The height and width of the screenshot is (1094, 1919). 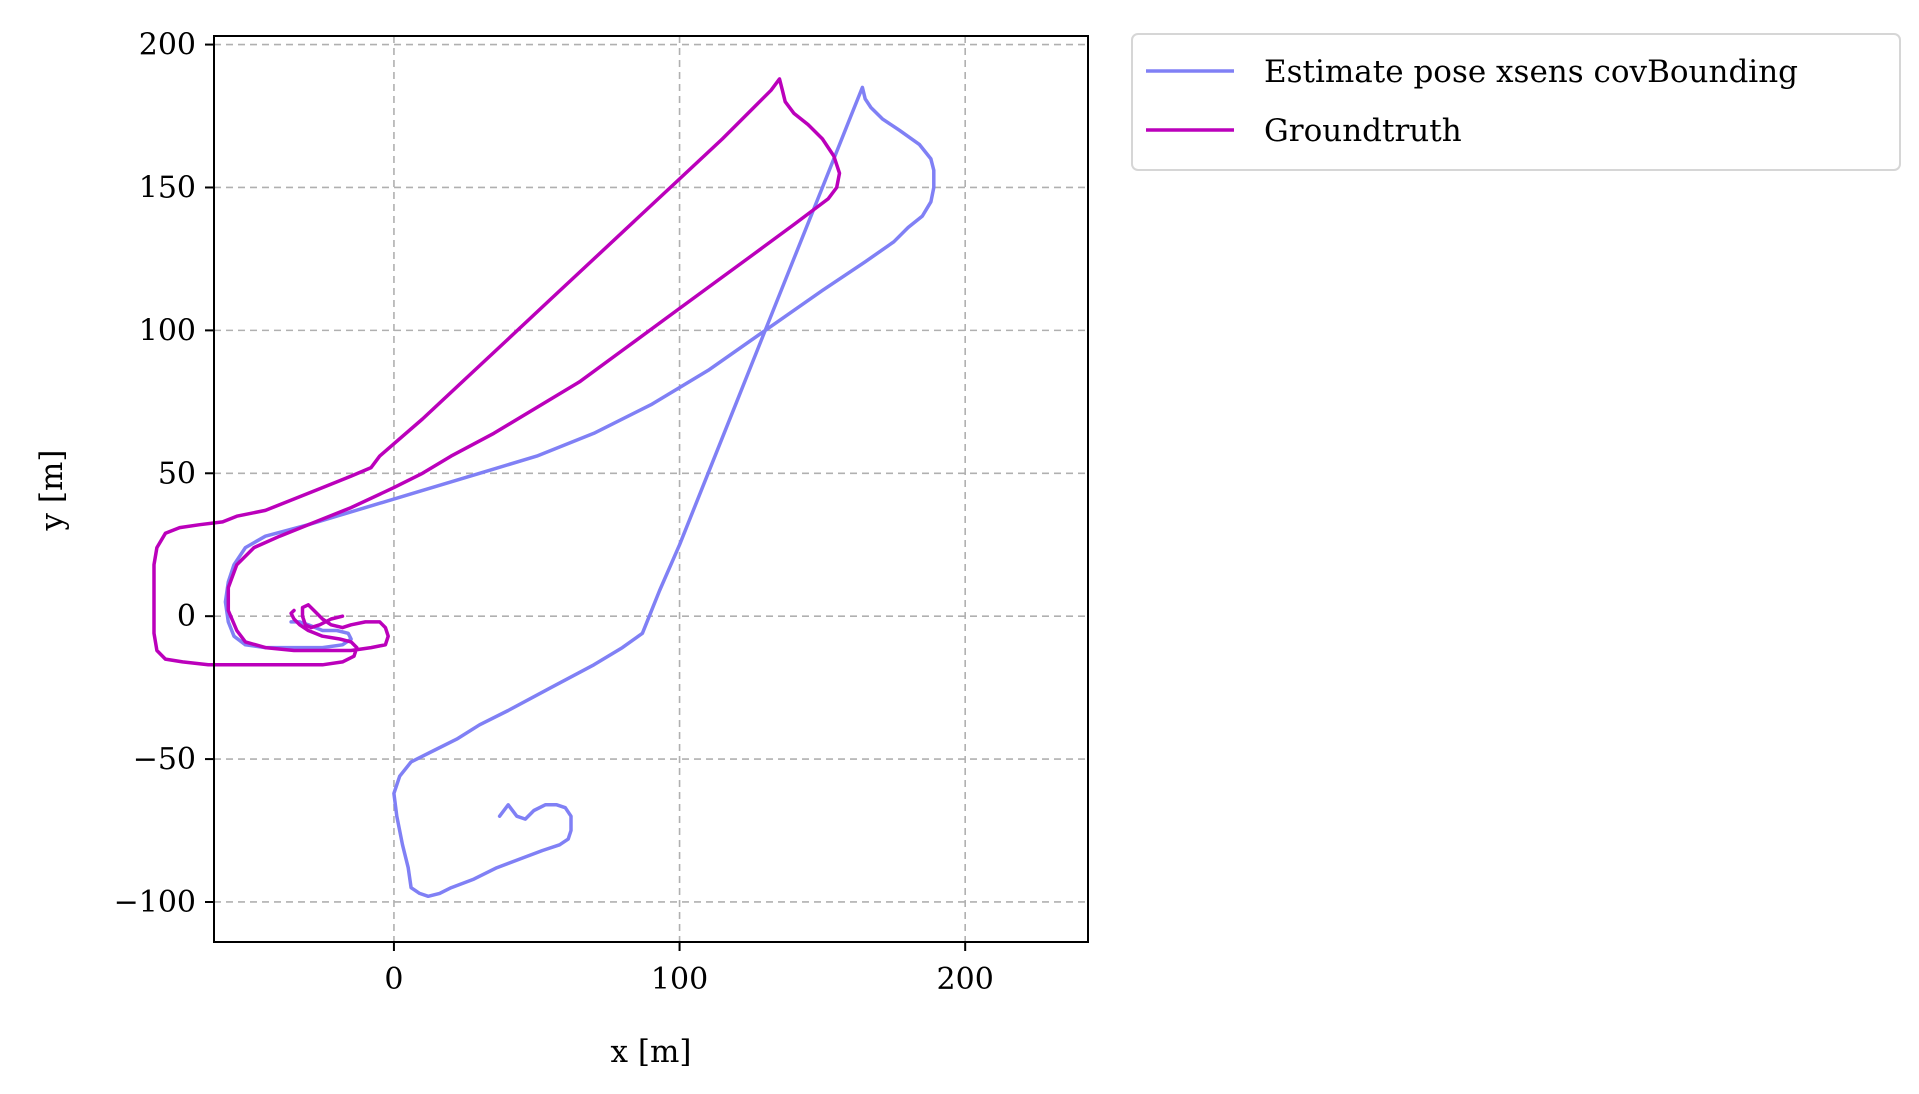 What do you see at coordinates (177, 473) in the screenshot?
I see `y-tick-label: 50` at bounding box center [177, 473].